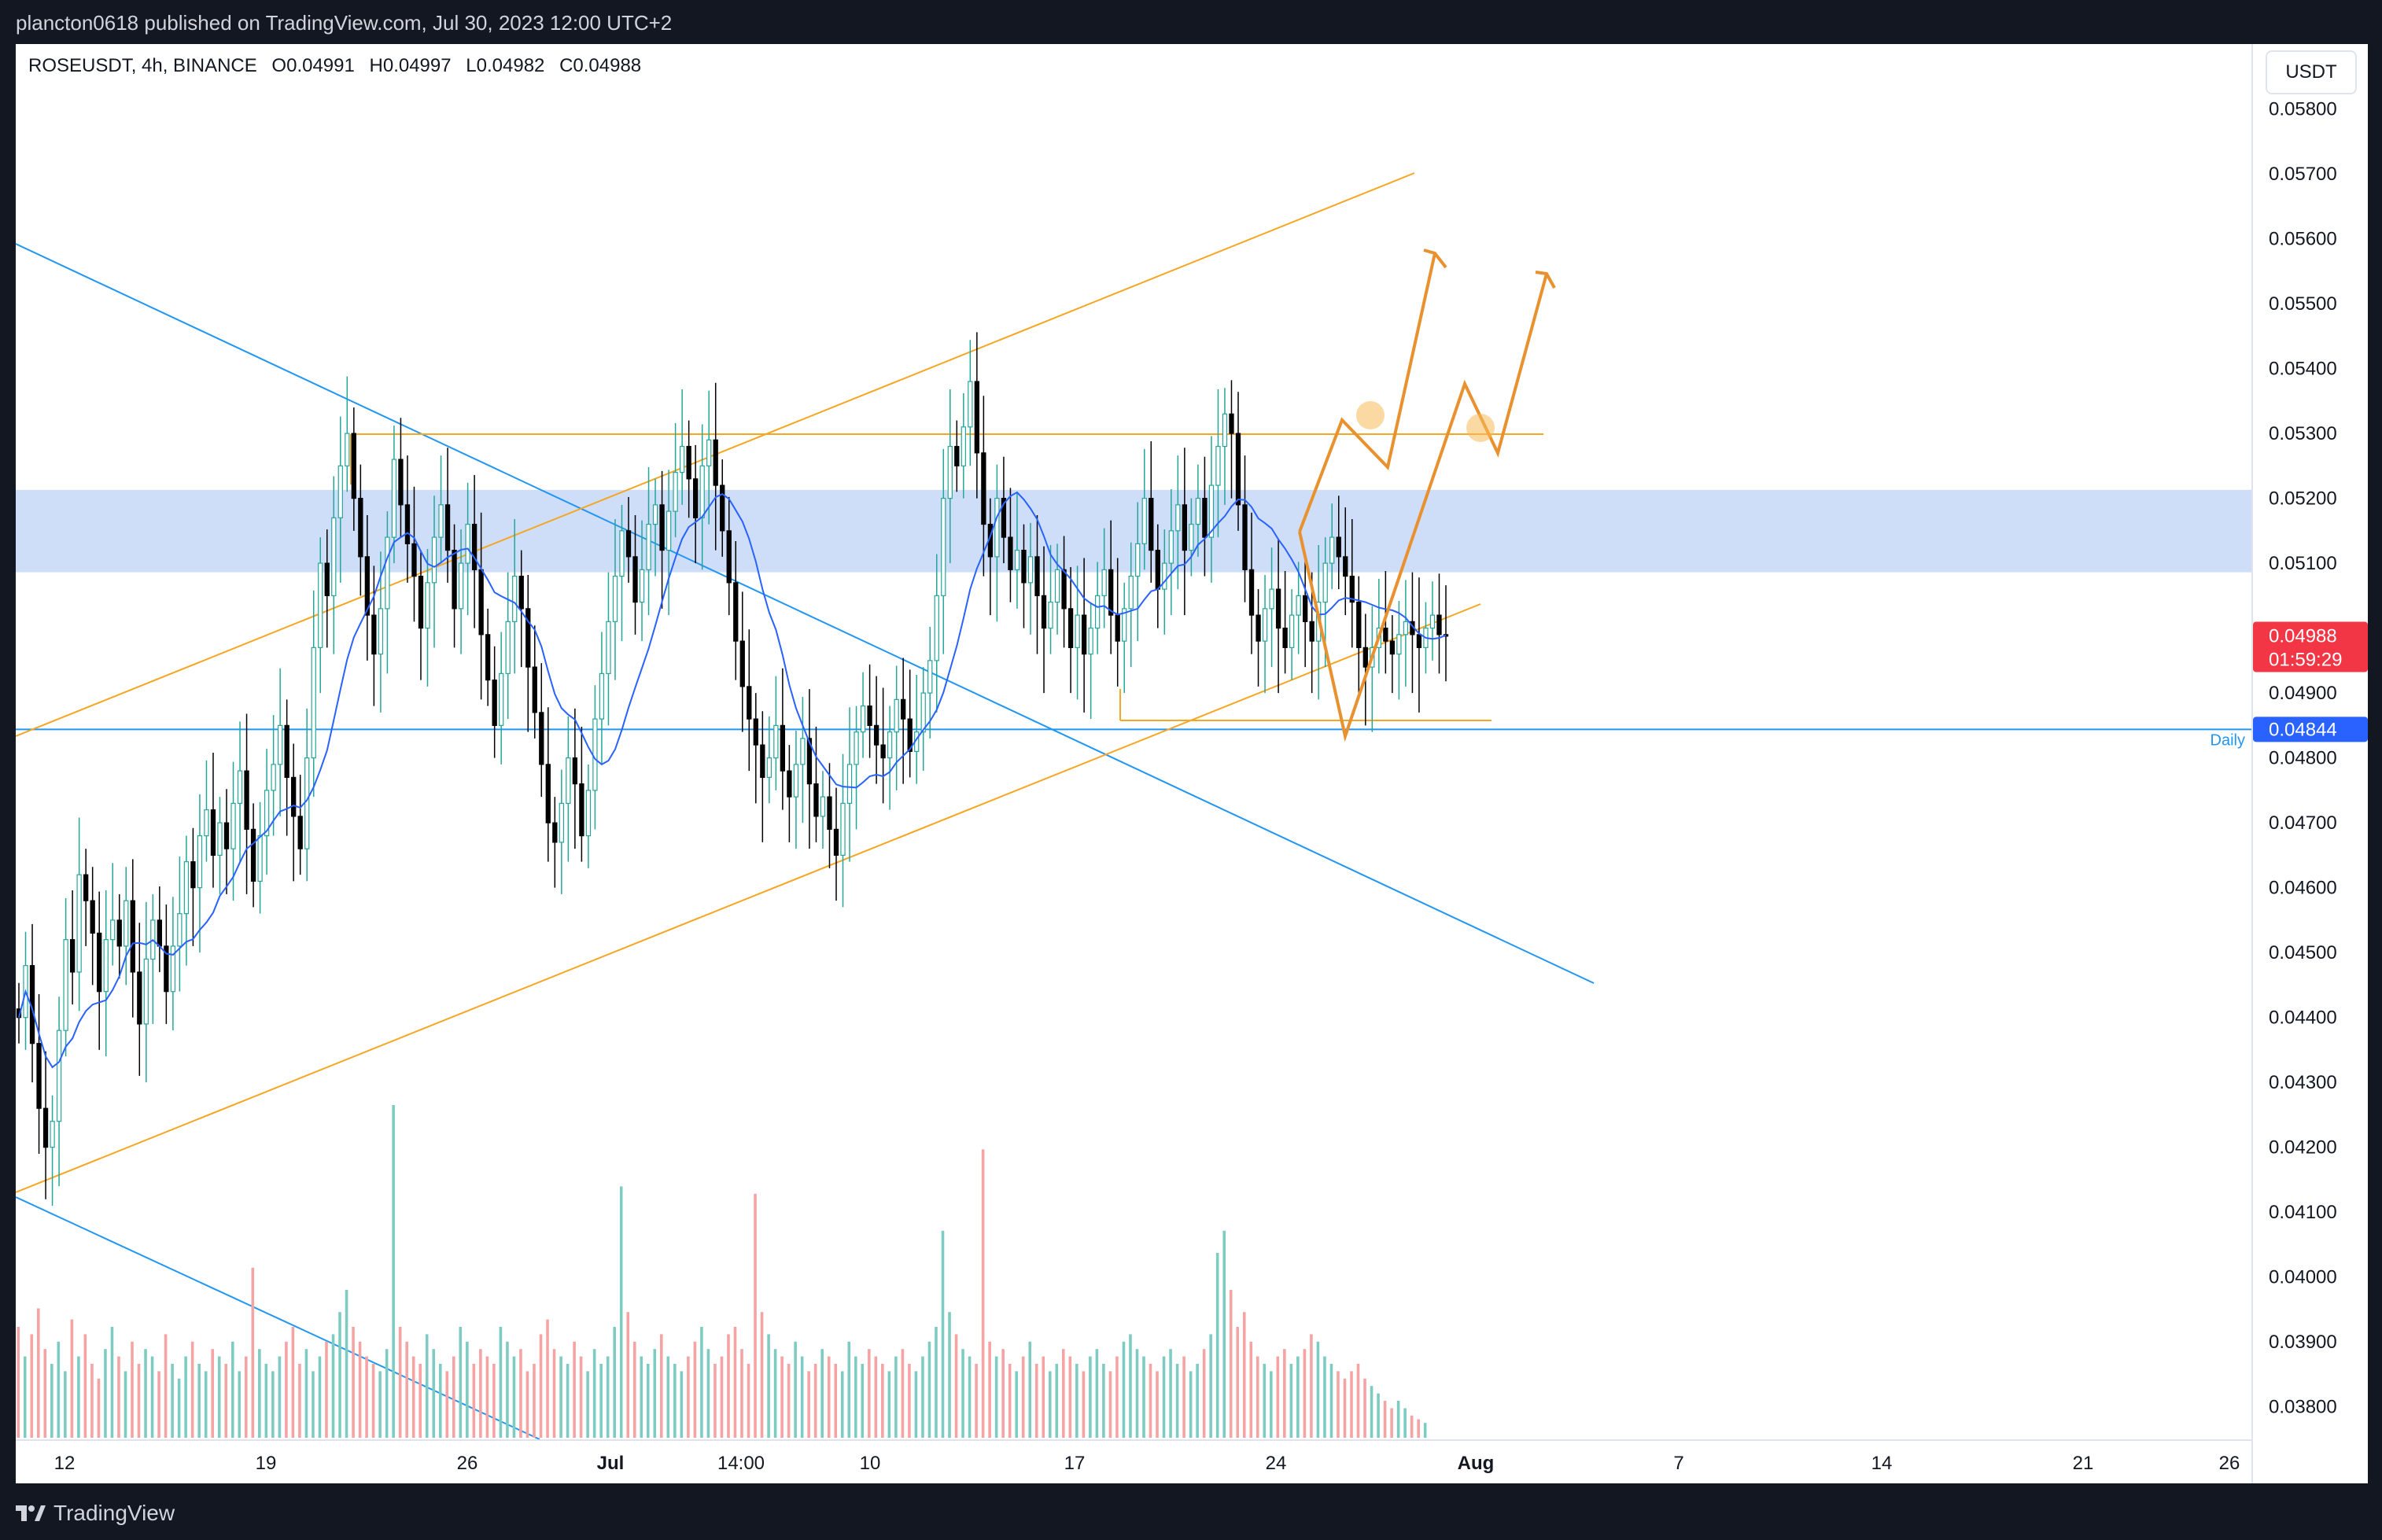 This screenshot has width=2382, height=1540. I want to click on time-tick-label: Jul, so click(611, 1463).